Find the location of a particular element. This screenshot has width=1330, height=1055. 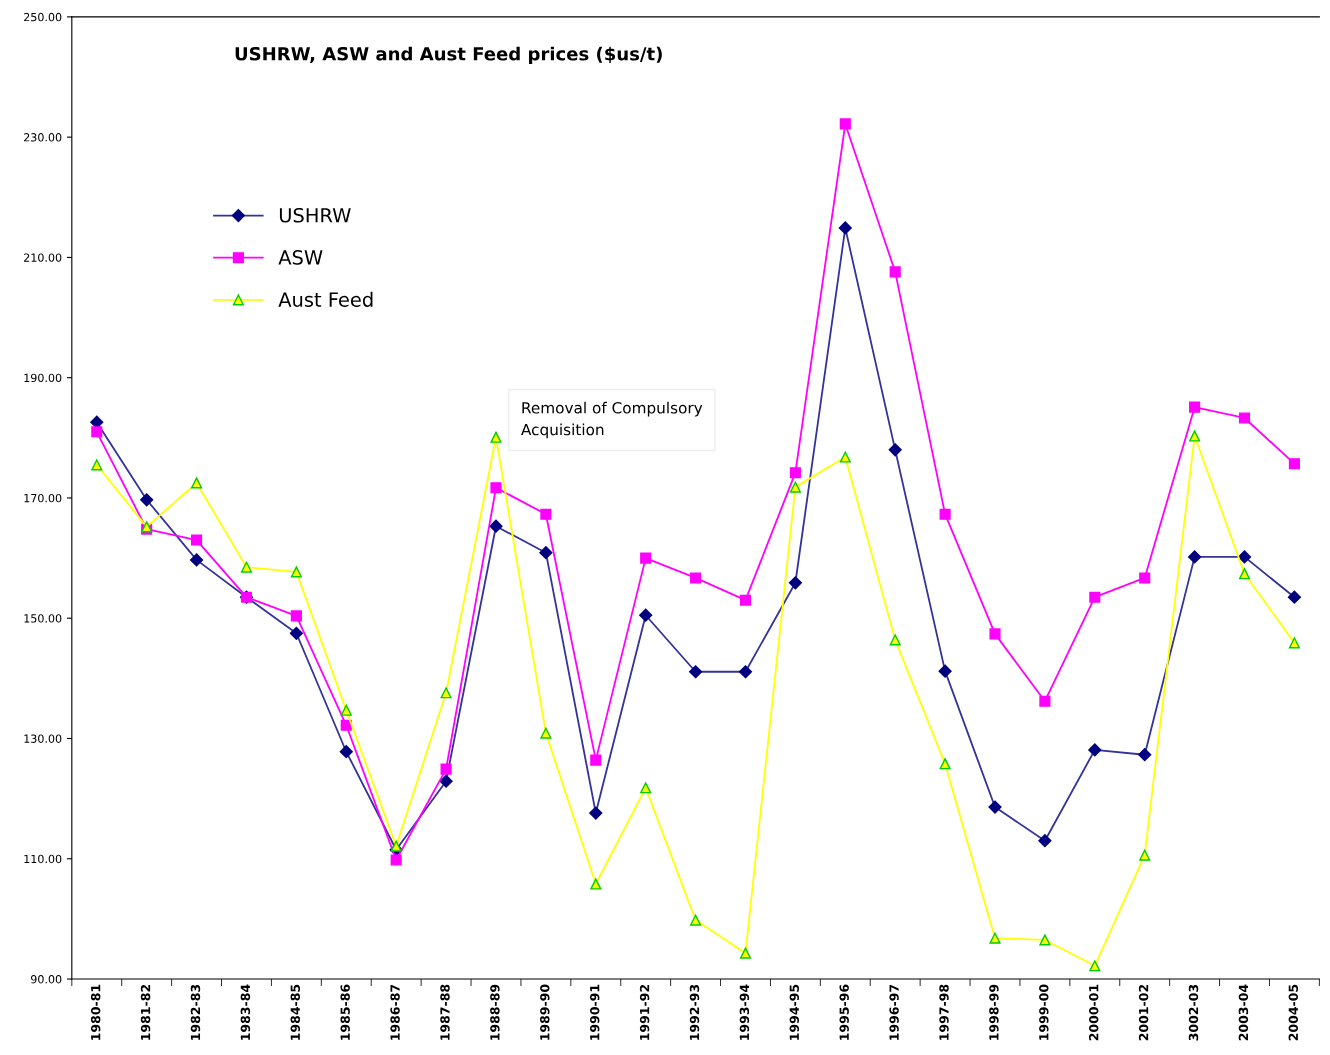

x-tick-label: 1994-95 is located at coordinates (794, 1012).